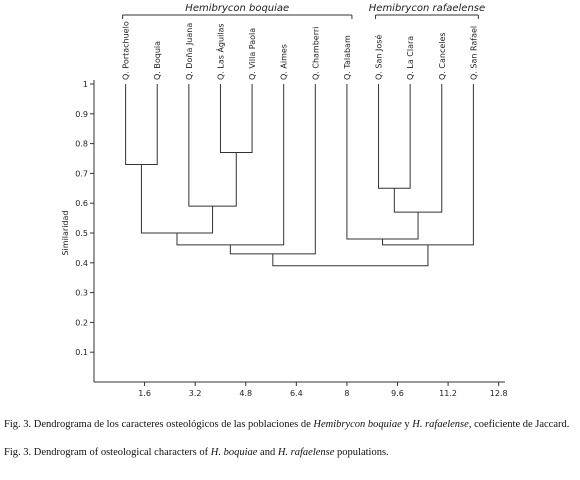  What do you see at coordinates (144, 393) in the screenshot?
I see `x-tick-label: 1.6` at bounding box center [144, 393].